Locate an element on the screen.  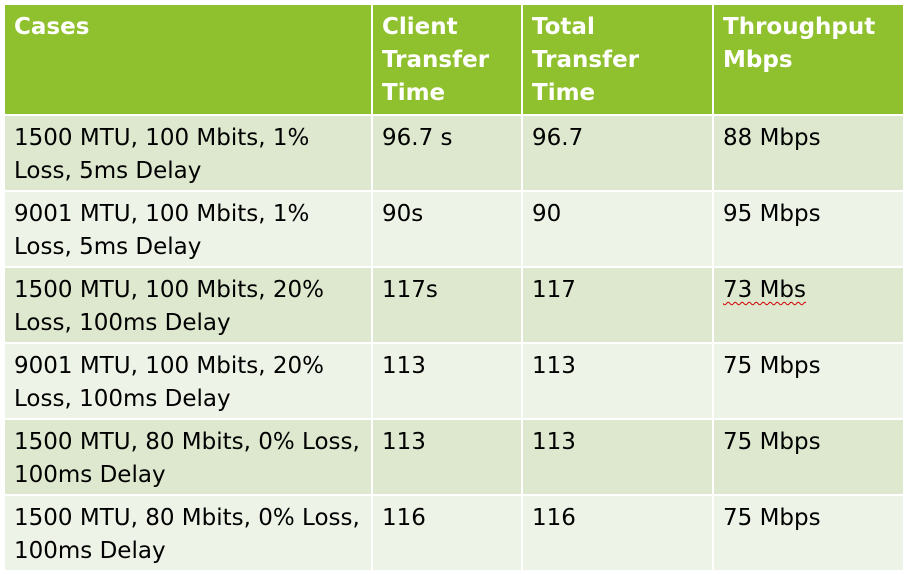
cell-total-time: 117 is located at coordinates (617, 305).